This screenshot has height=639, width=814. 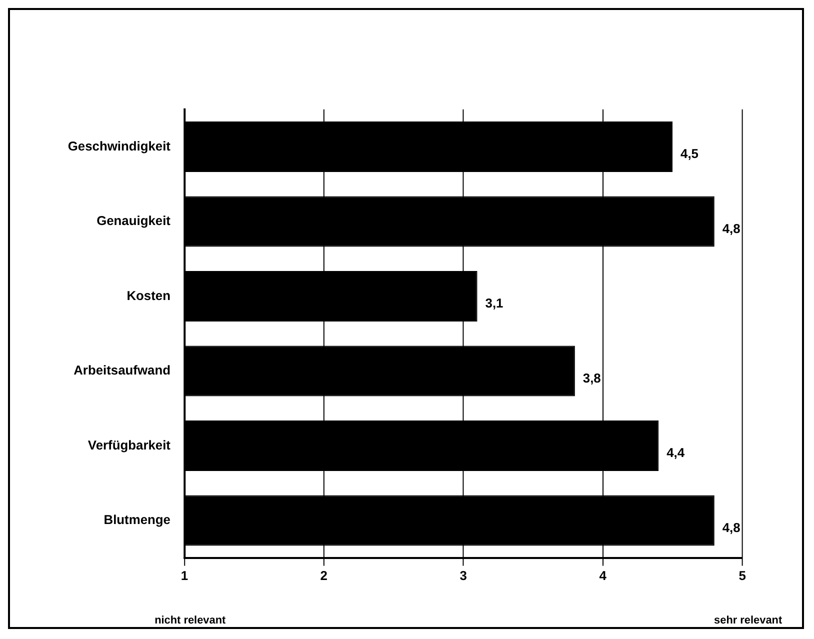 What do you see at coordinates (190, 620) in the screenshot?
I see `text: nicht relevant` at bounding box center [190, 620].